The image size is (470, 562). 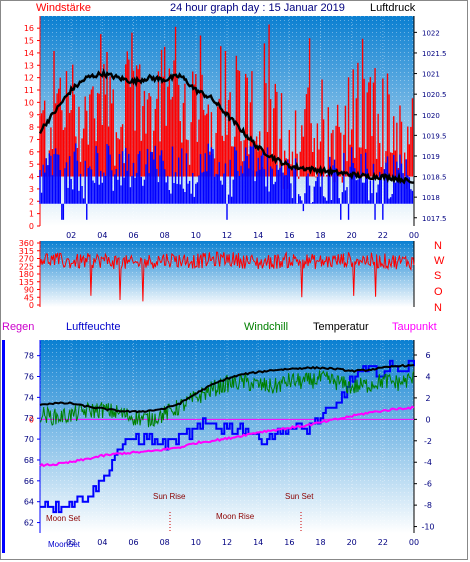 I want to click on humidity-tick-label: 72, so click(x=29, y=418).